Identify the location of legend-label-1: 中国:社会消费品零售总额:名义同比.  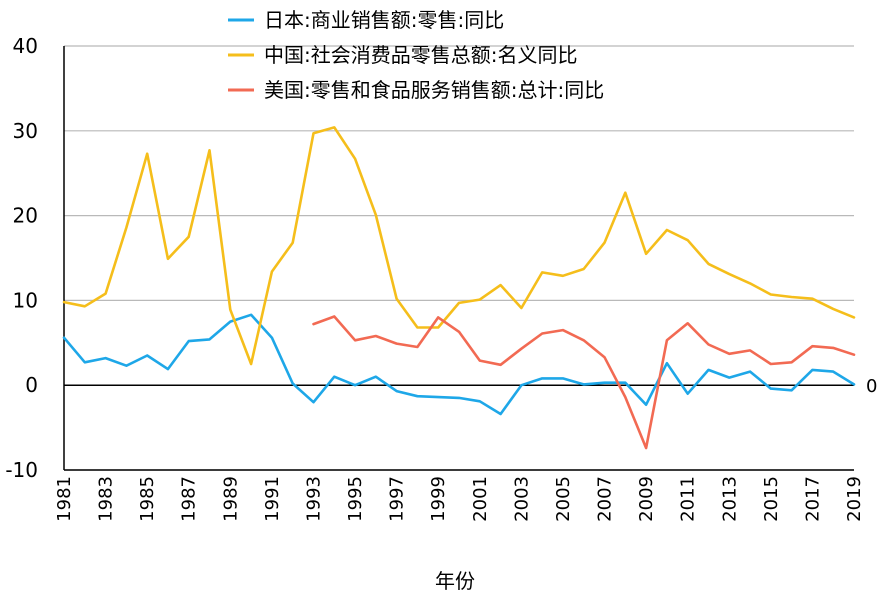
(420, 55).